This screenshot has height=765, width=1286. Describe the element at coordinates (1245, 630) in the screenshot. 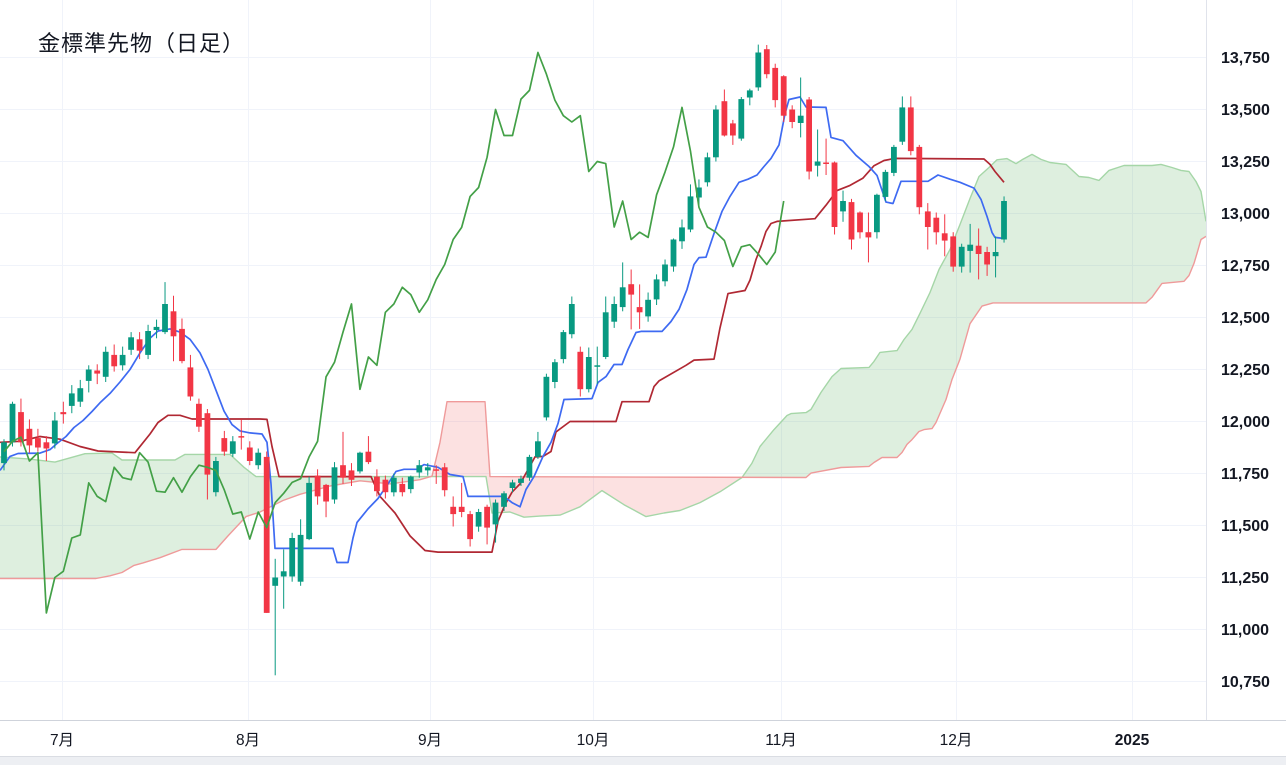

I see `price-axis-label: 11,000` at that location.